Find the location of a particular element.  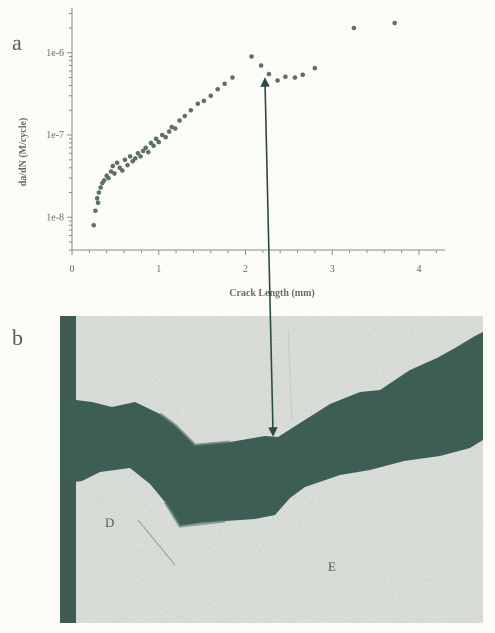

correlation-arrow is located at coordinates (269, 257).